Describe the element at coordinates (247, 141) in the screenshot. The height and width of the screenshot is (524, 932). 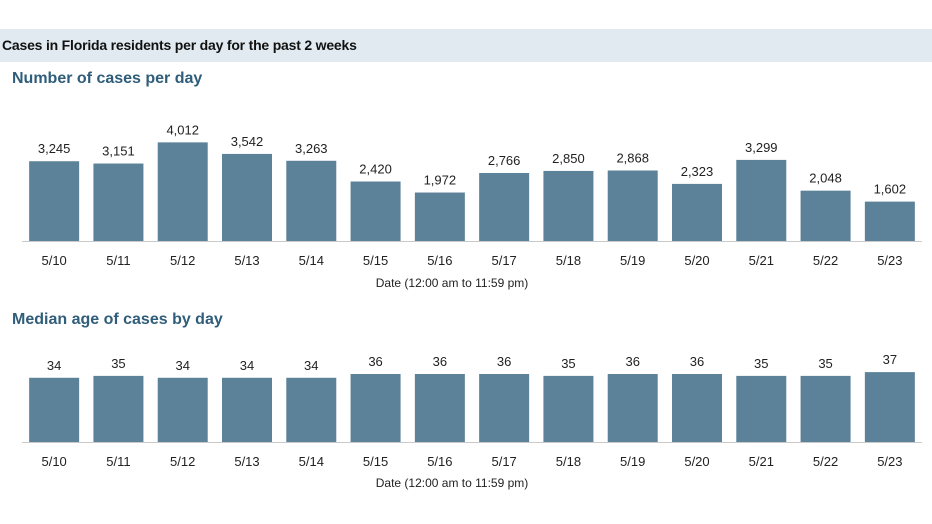
I see `data-label: 3,542` at that location.